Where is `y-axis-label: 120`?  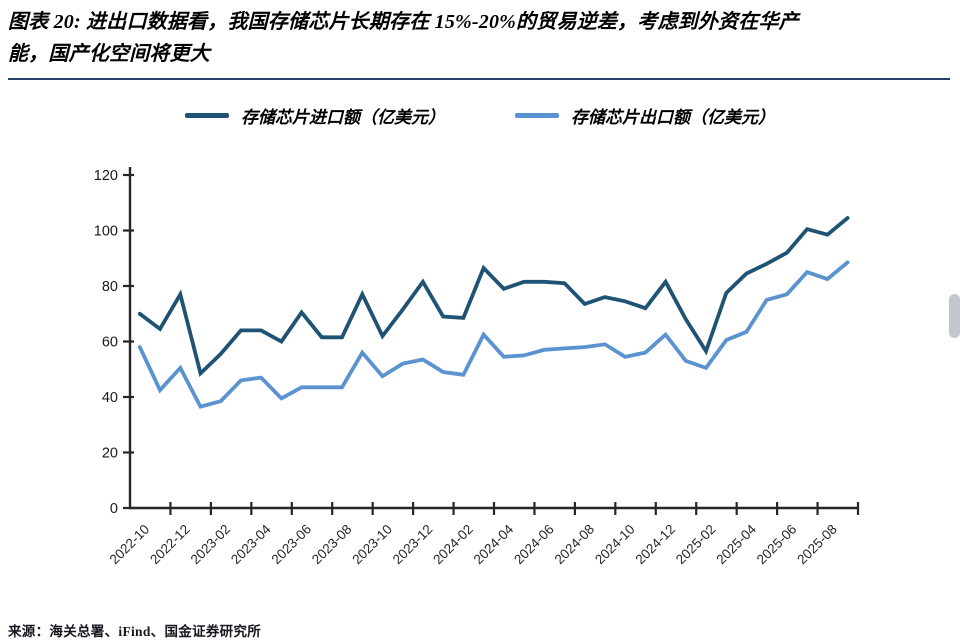
y-axis-label: 120 is located at coordinates (106, 176).